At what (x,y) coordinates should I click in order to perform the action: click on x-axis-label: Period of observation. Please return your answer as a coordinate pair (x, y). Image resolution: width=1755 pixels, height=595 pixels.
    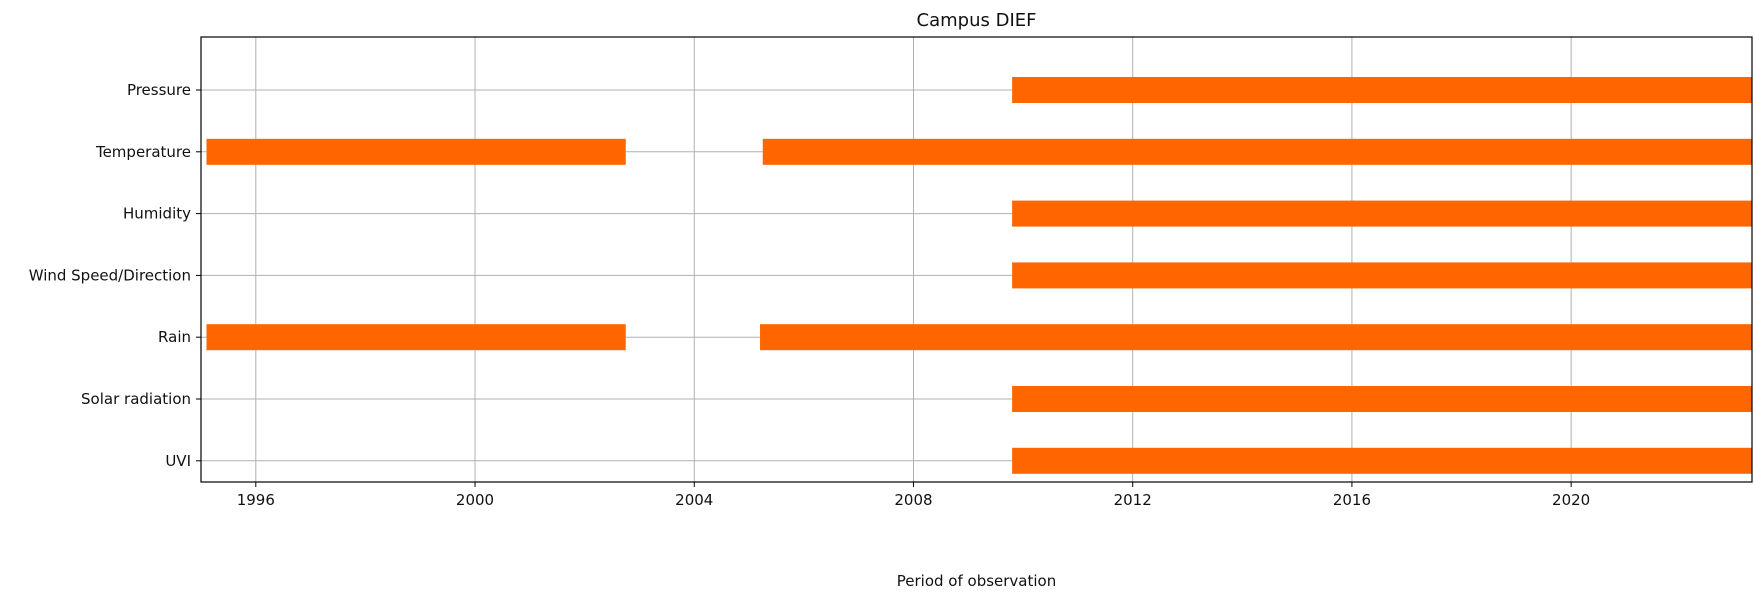
    Looking at the image, I should click on (976, 581).